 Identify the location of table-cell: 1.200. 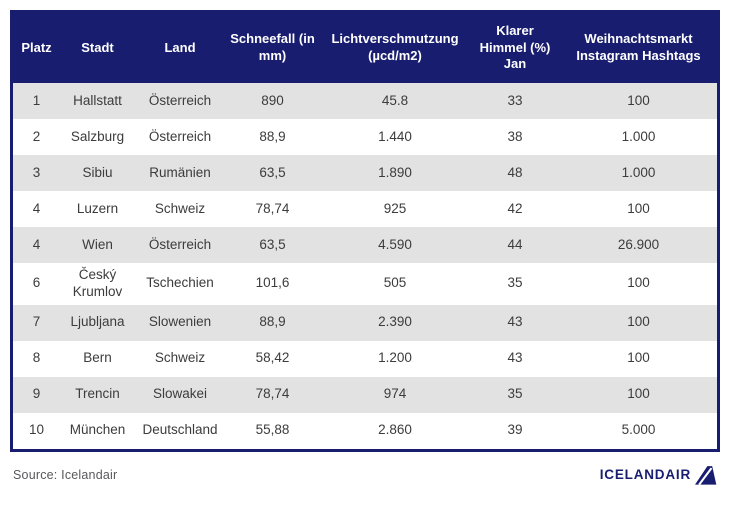
(395, 358).